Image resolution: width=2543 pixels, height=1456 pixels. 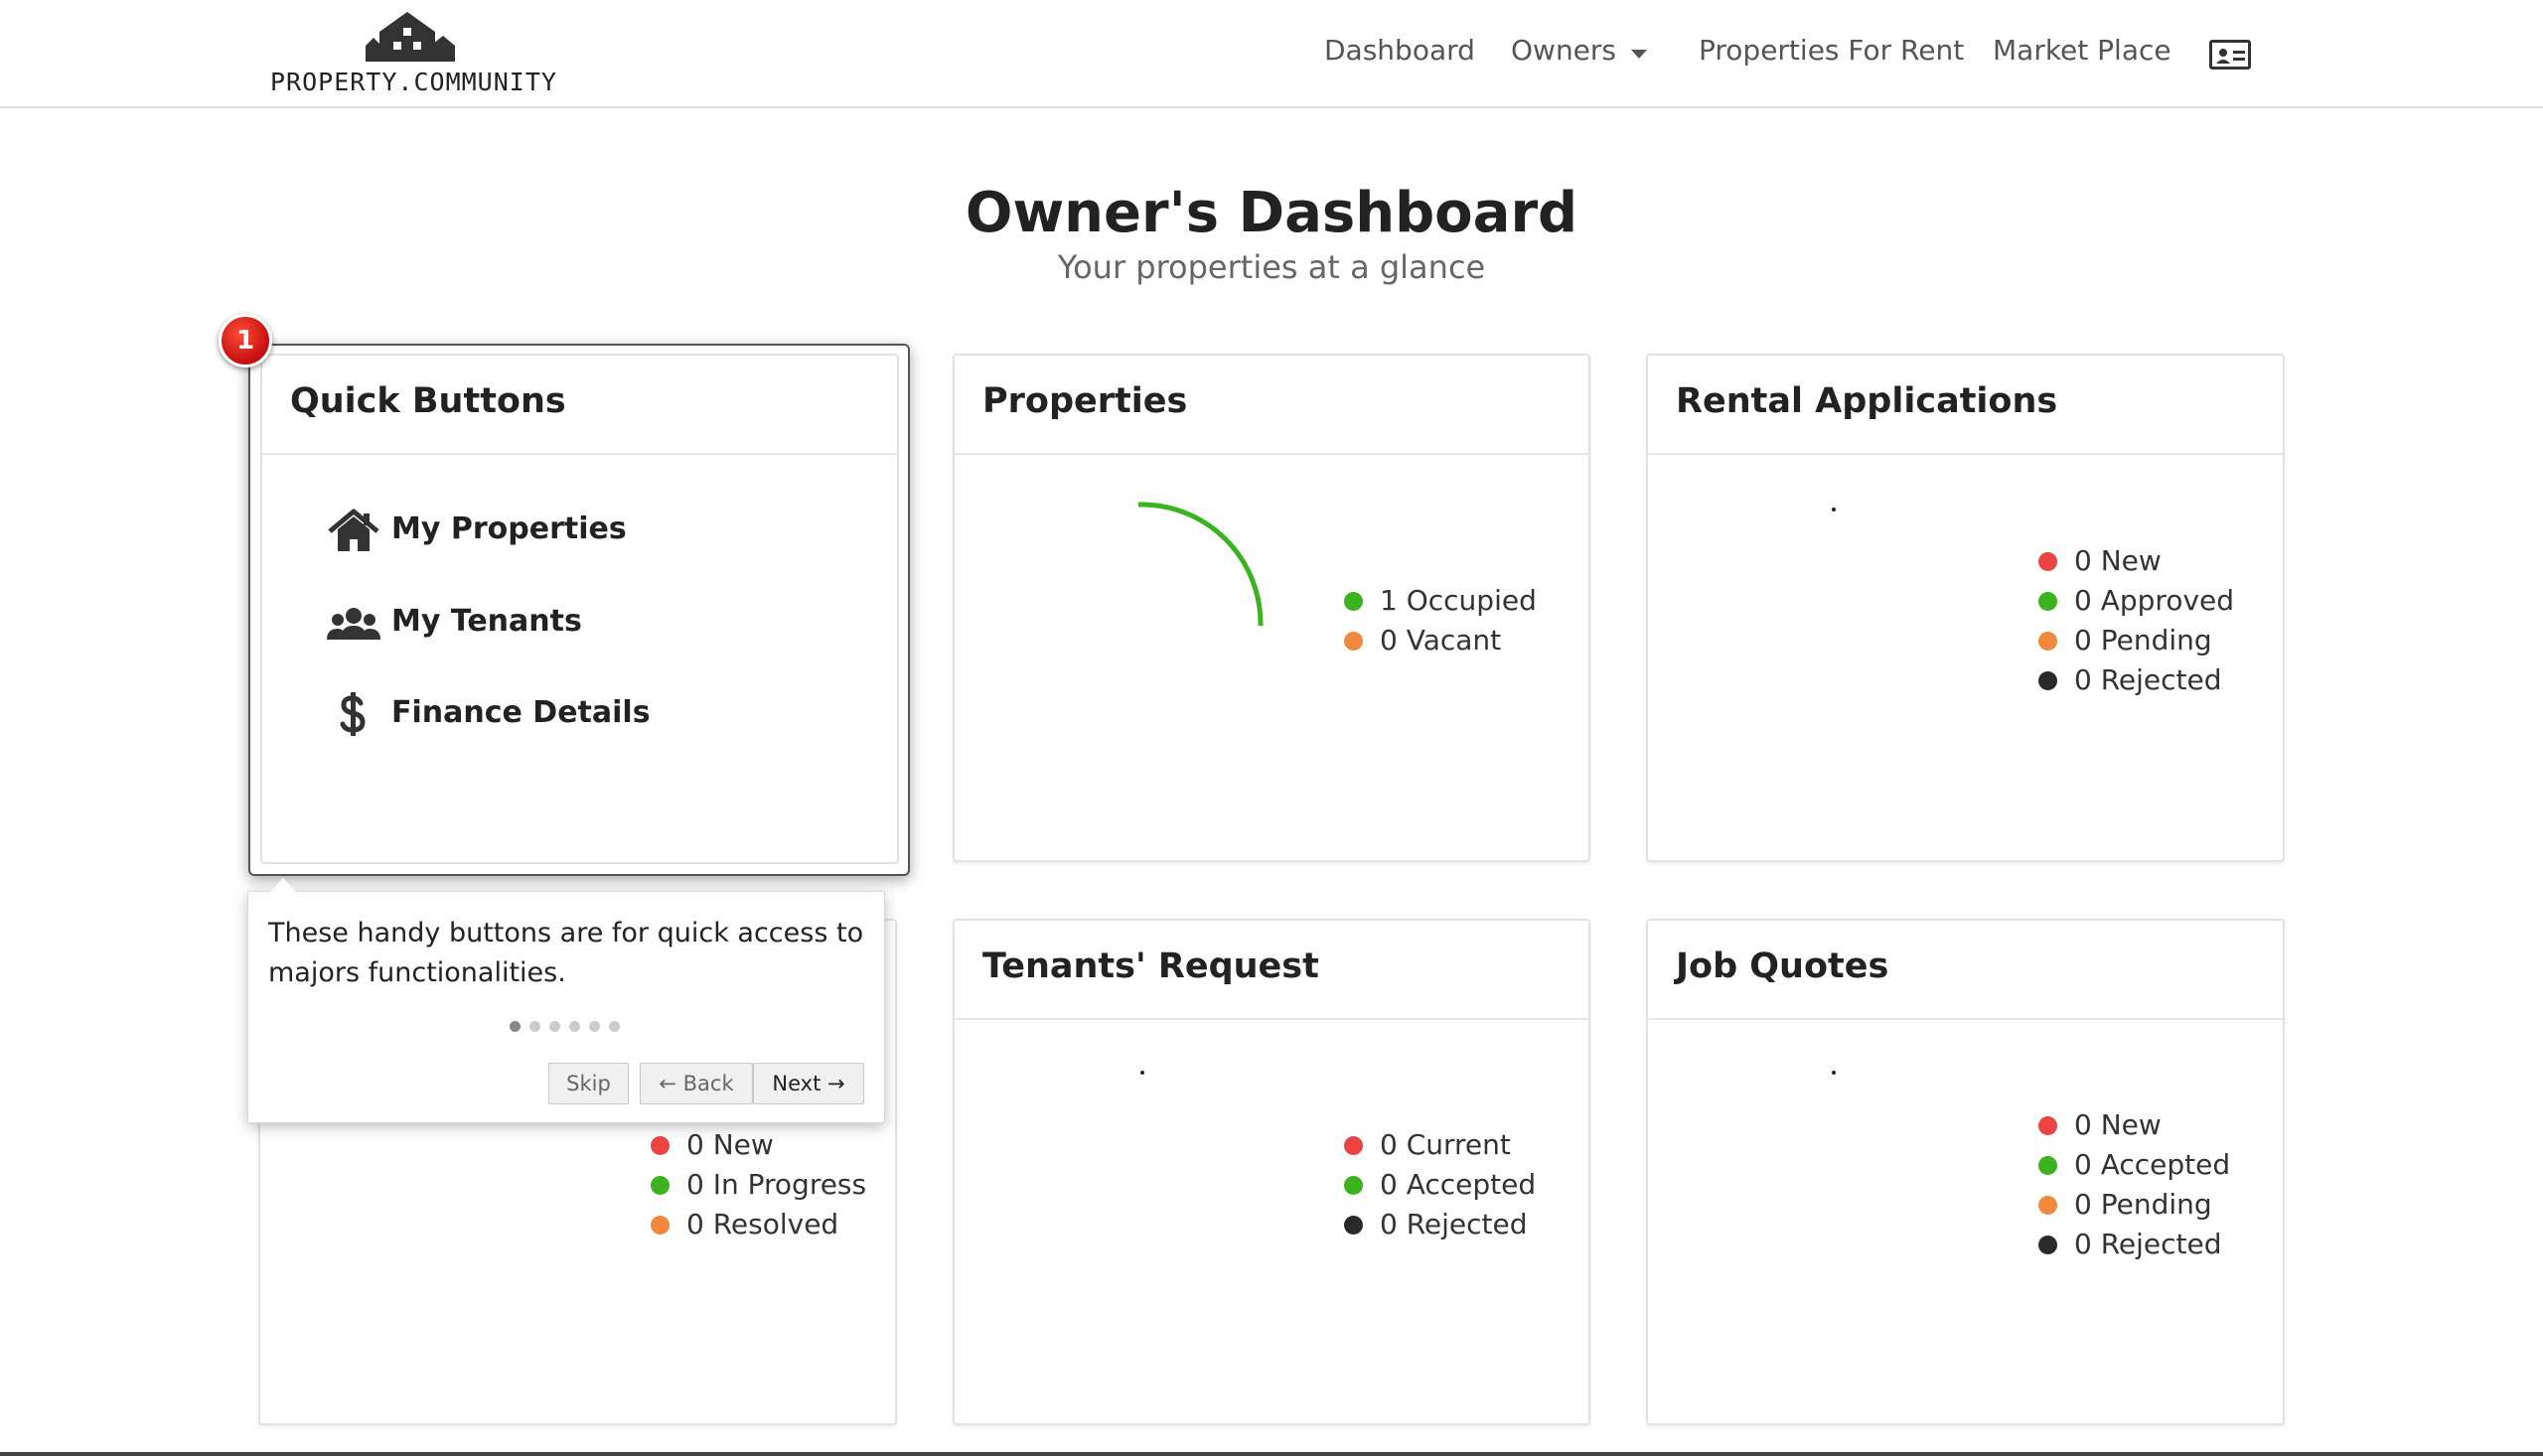 I want to click on legend-item: 1 Occupied, so click(x=1440, y=601).